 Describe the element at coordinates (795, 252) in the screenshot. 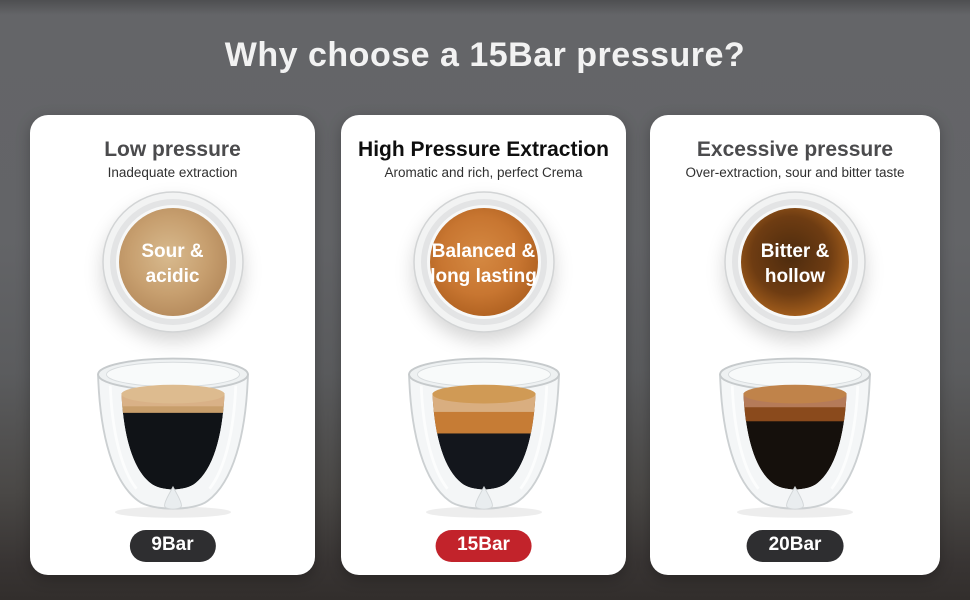

I see `crema-label-line1: Bitter &` at that location.